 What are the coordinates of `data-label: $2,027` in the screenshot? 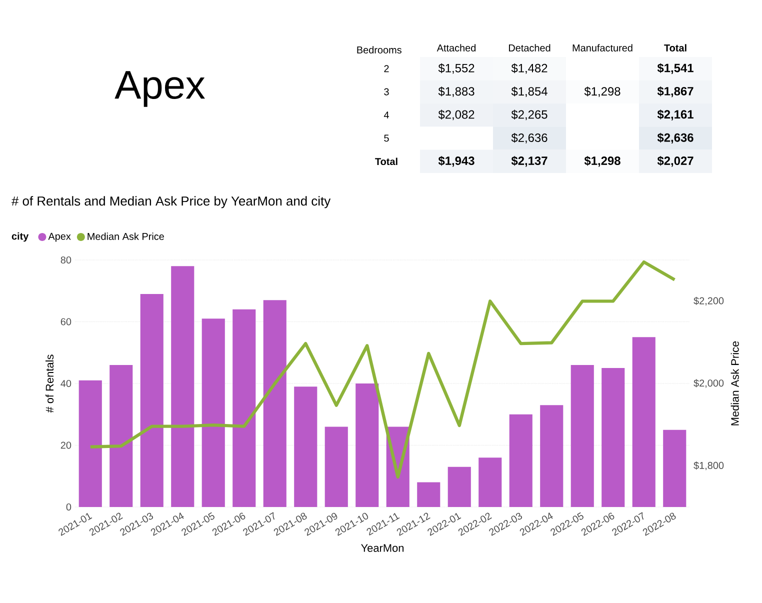 It's located at (675, 161).